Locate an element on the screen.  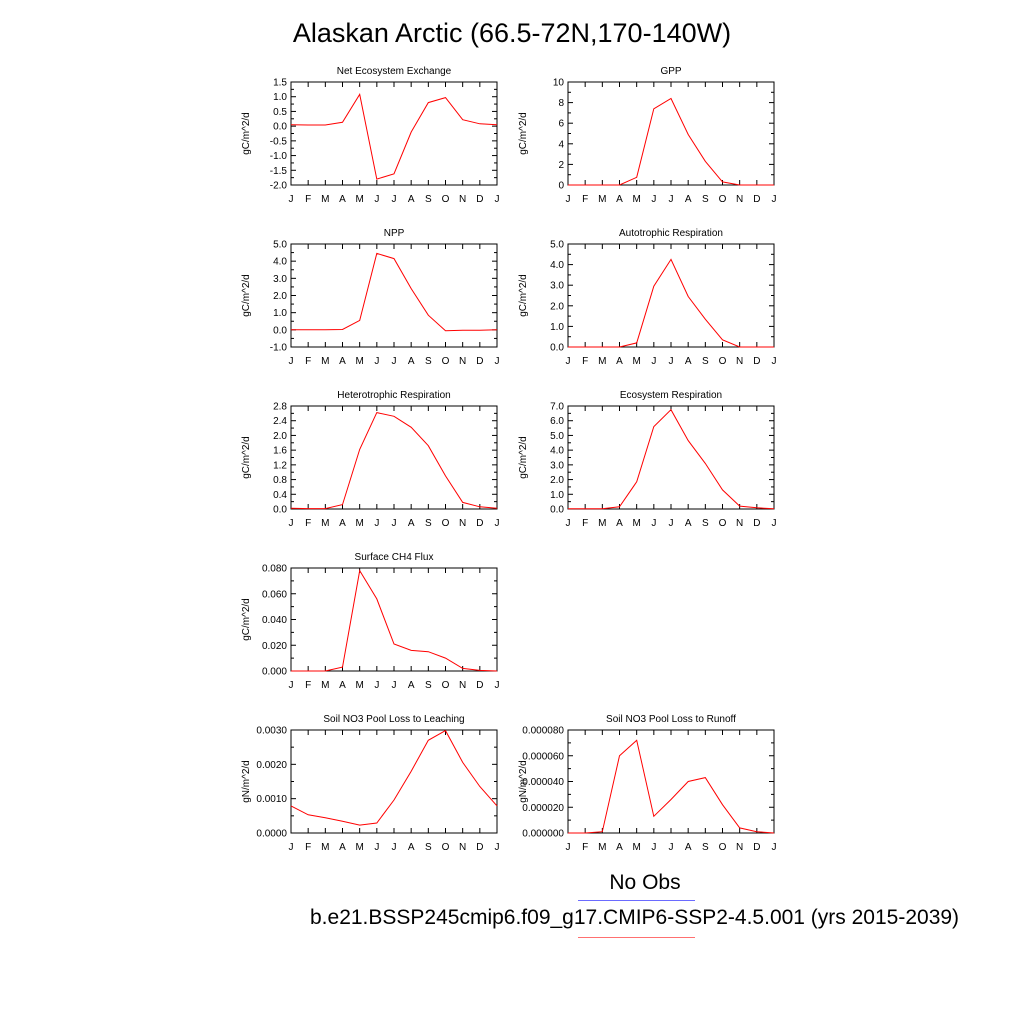
panel-title: NPP is located at coordinates (394, 233).